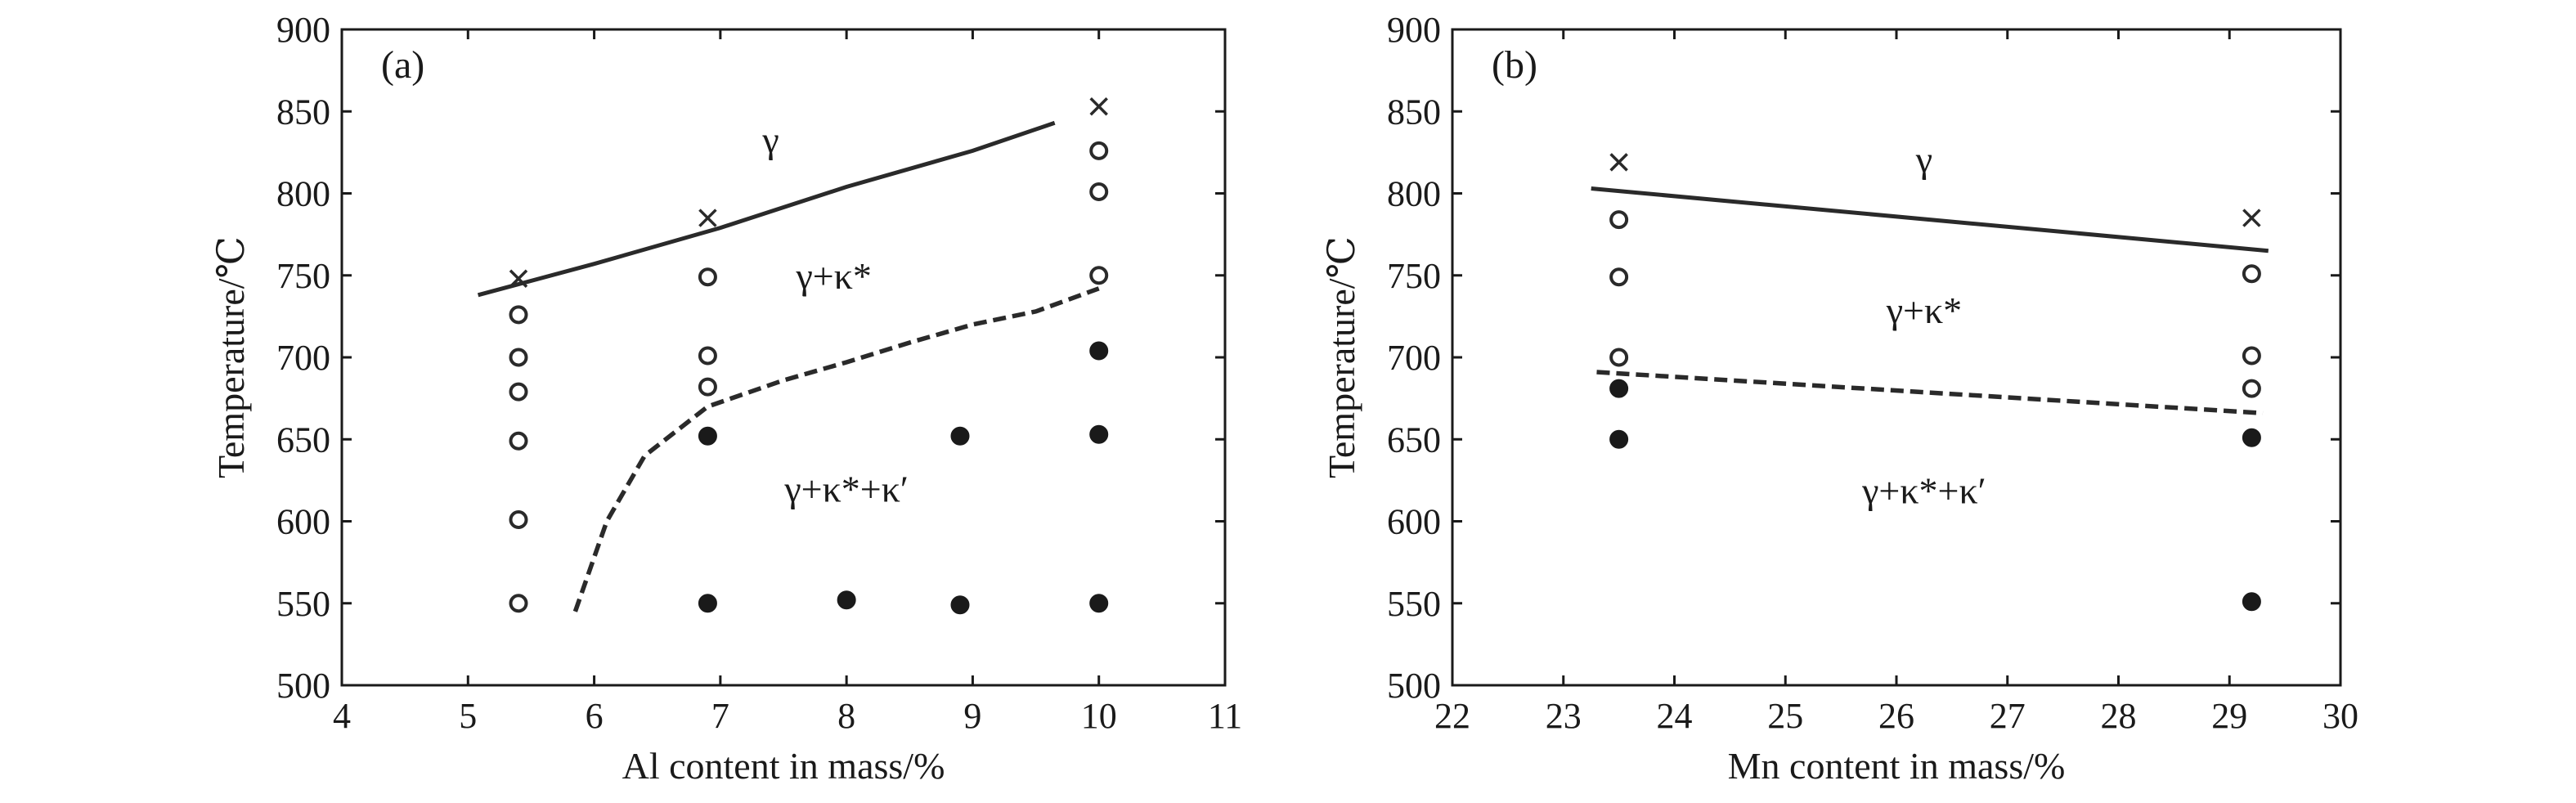 This screenshot has height=803, width=2576. I want to click on x-tick-label: 4, so click(342, 716).